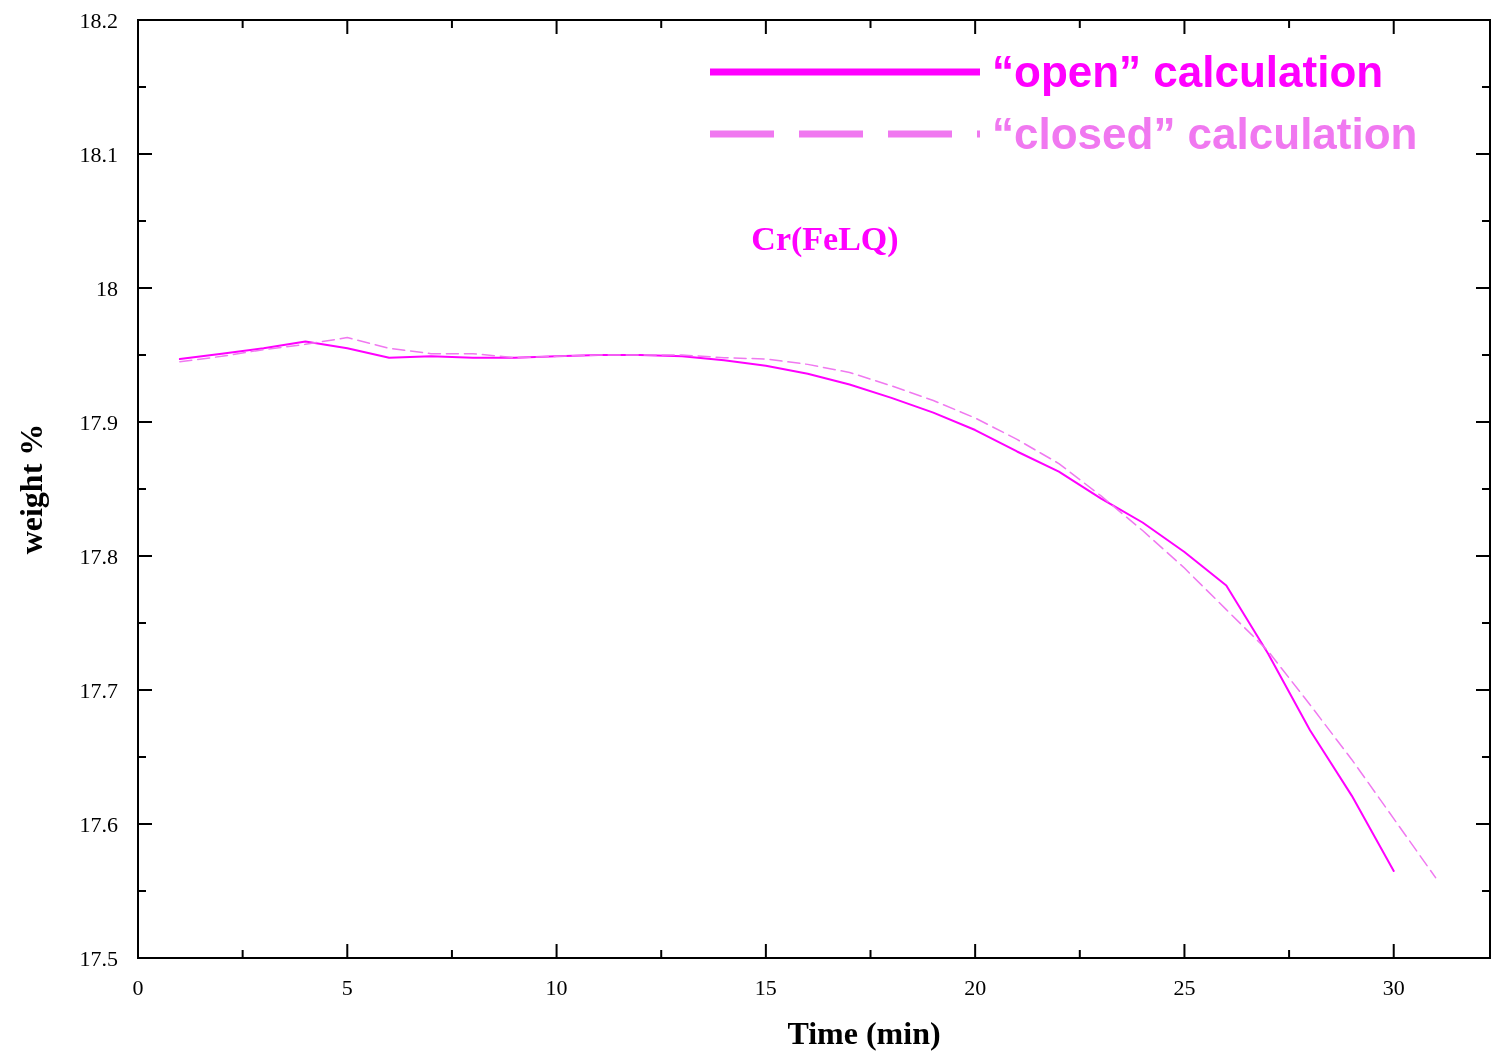 The height and width of the screenshot is (1053, 1491). I want to click on y-tick-label: 17.5, so click(98, 958).